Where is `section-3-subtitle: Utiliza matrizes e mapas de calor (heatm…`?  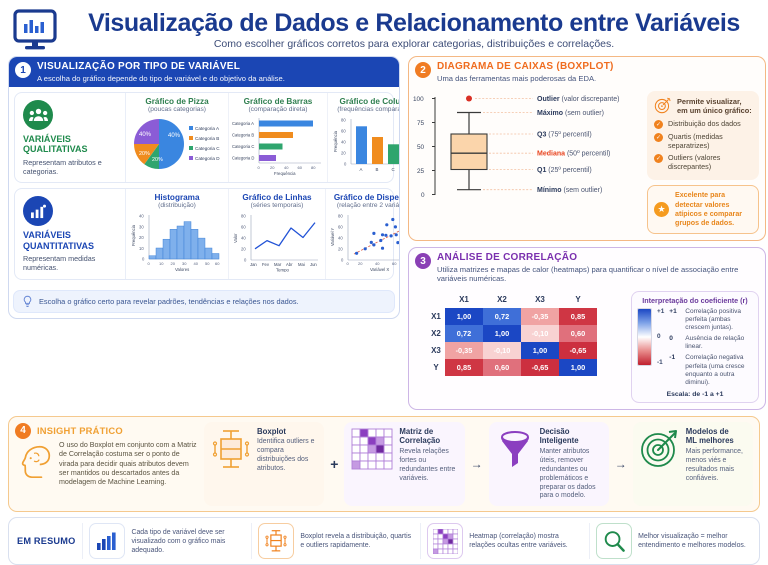
section-3-subtitle: Utiliza matrizes e mapas de calor (heatm… is located at coordinates (597, 274).